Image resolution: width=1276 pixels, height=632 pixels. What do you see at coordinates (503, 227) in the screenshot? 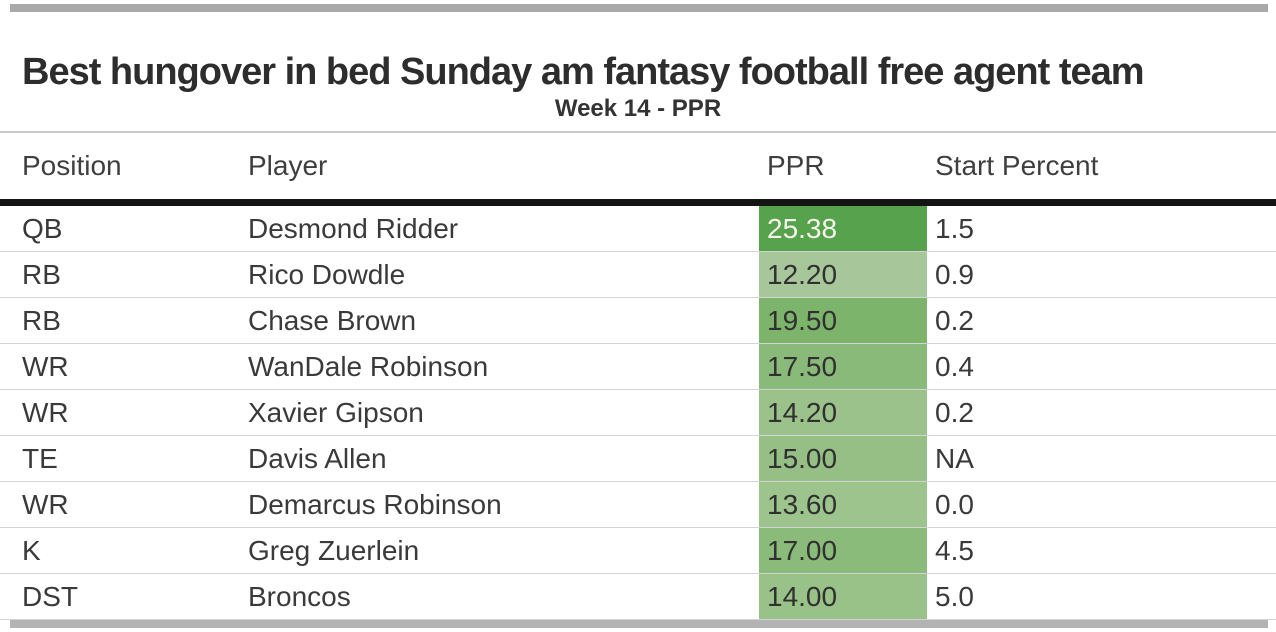
I see `player-cell: Desmond Ridder` at bounding box center [503, 227].